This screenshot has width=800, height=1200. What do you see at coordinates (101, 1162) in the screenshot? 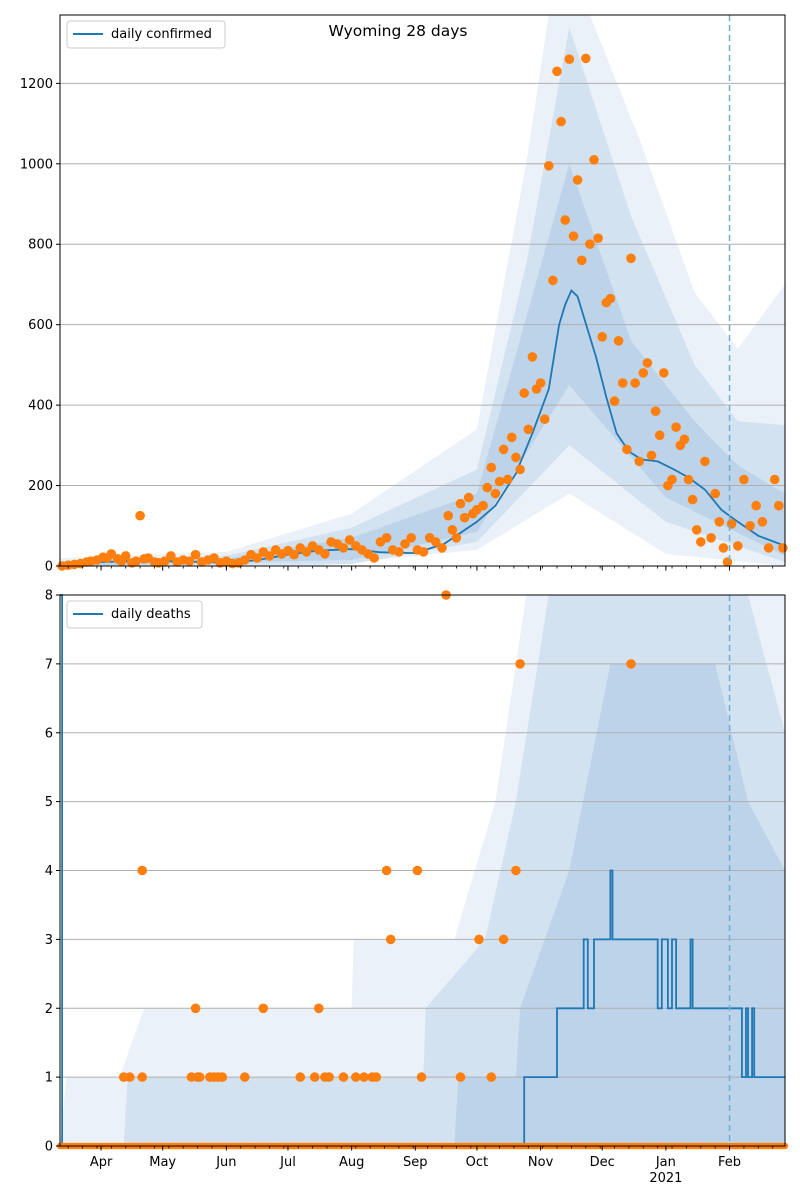
I see `x-tick-label: Apr` at bounding box center [101, 1162].